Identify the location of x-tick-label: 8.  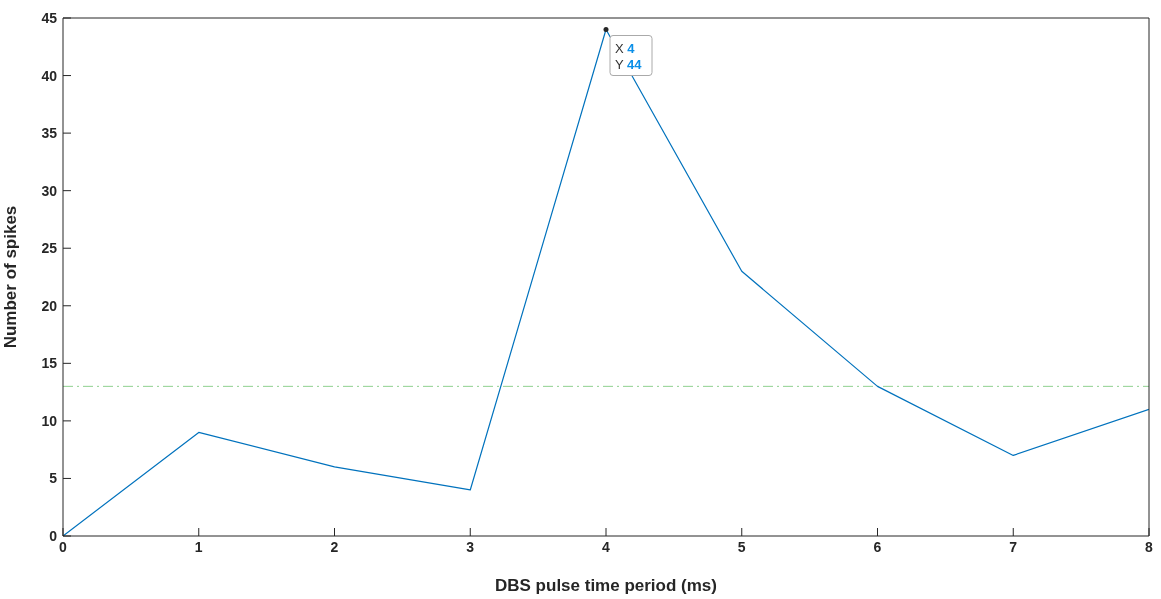
(1149, 546).